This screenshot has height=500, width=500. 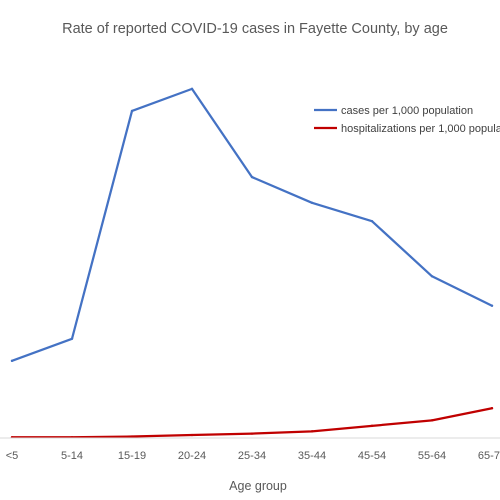 I want to click on x-tick-label: 25-34, so click(x=252, y=456).